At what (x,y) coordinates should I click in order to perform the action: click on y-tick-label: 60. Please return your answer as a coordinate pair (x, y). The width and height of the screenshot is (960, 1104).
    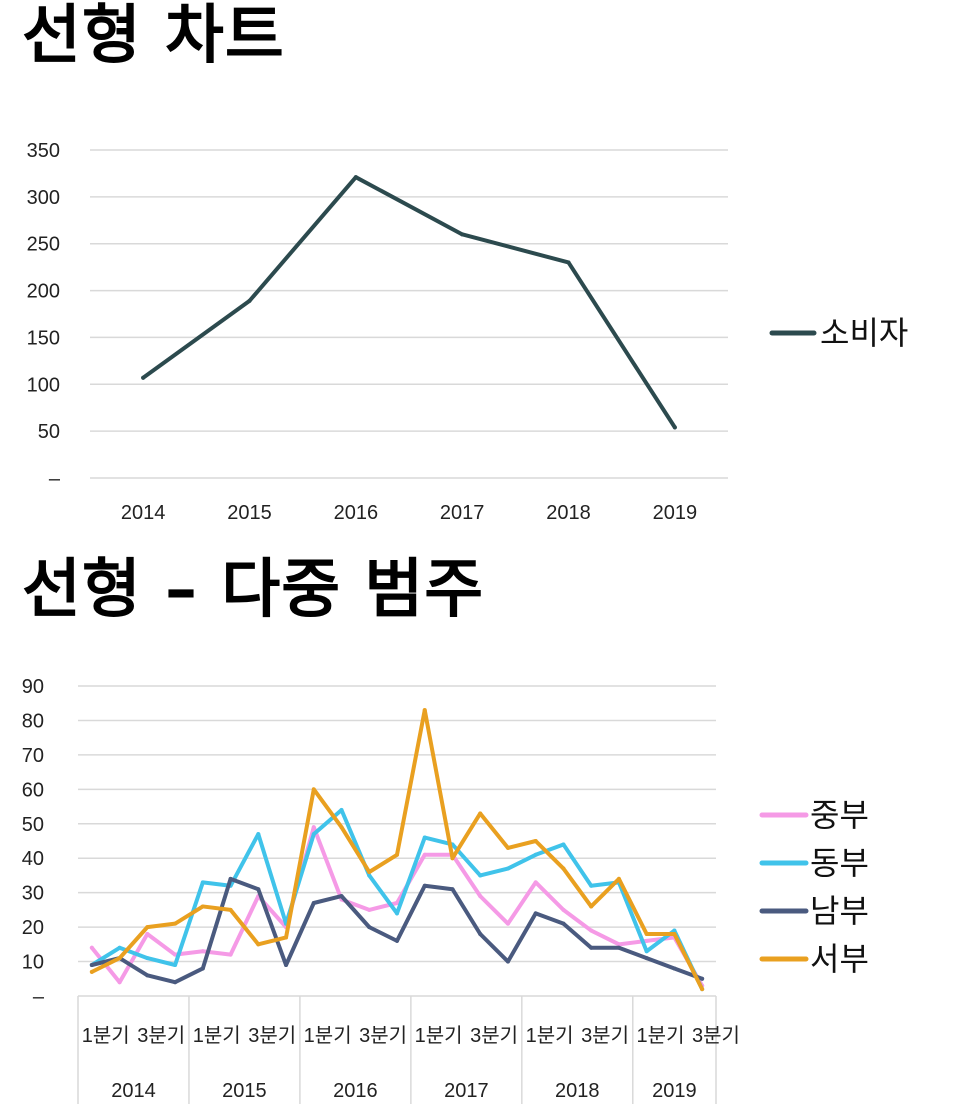
    Looking at the image, I should click on (33, 790).